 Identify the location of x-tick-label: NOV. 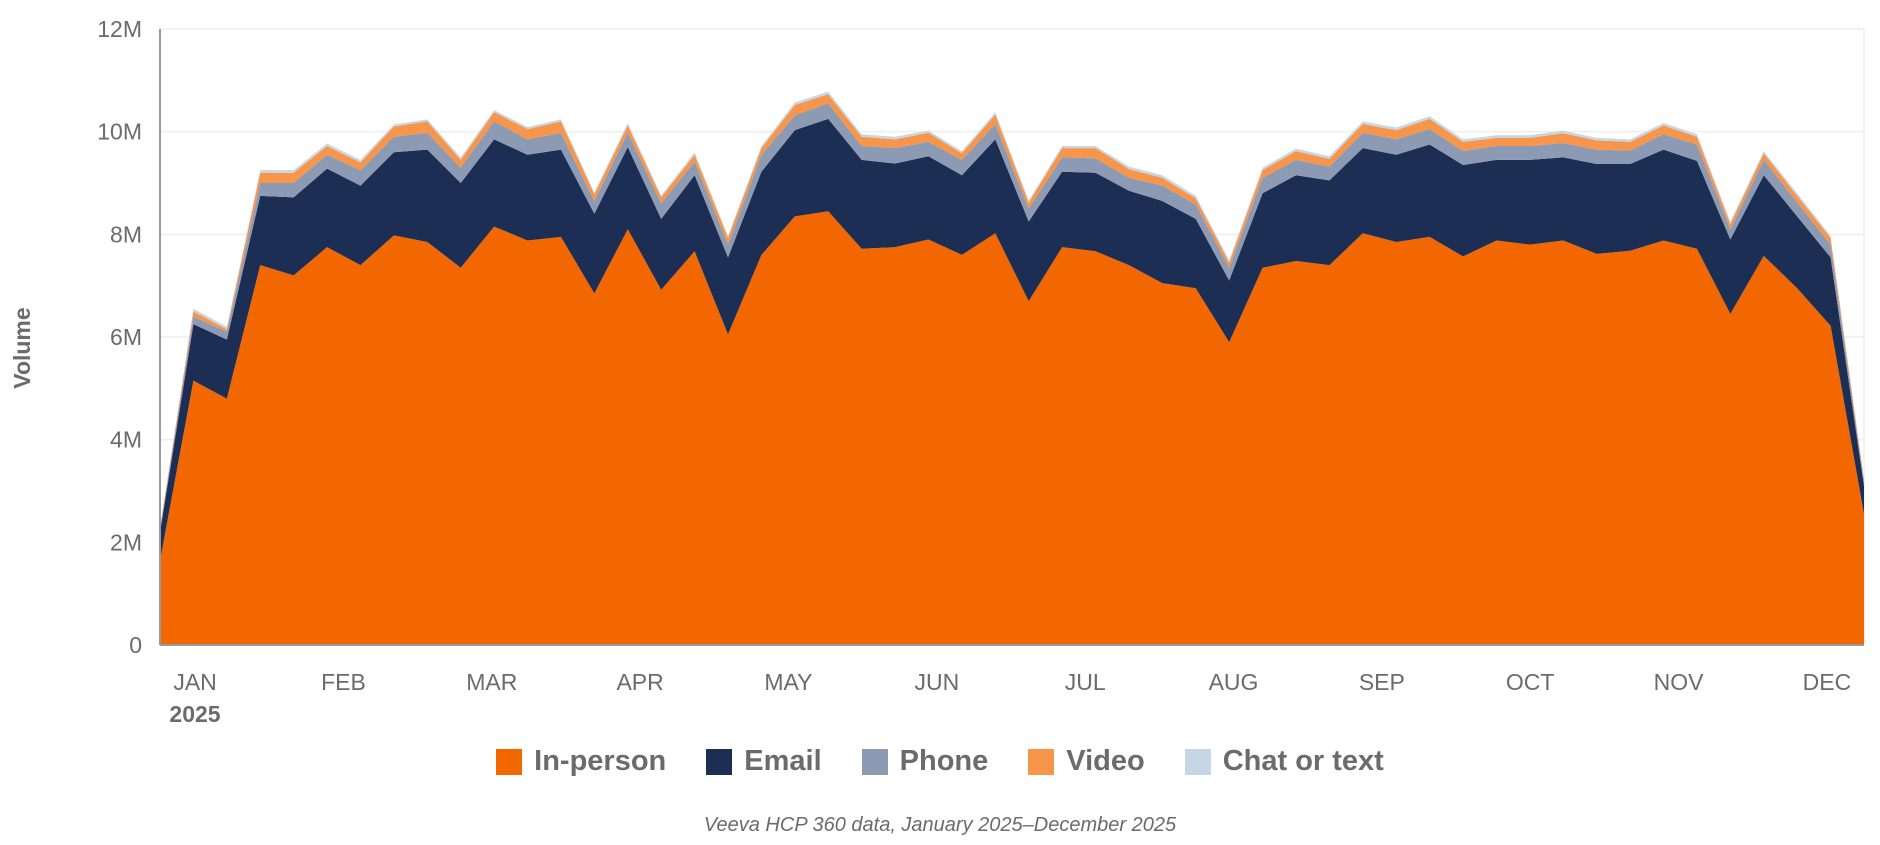
(1679, 682).